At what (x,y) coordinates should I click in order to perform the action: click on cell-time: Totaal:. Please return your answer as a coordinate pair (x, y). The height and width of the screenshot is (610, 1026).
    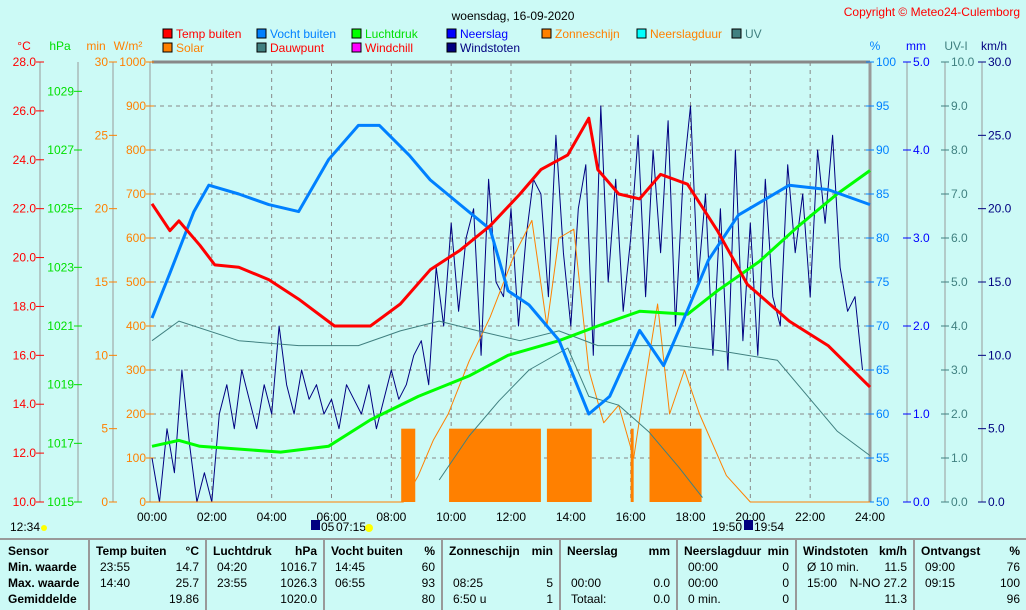
    Looking at the image, I should click on (589, 599).